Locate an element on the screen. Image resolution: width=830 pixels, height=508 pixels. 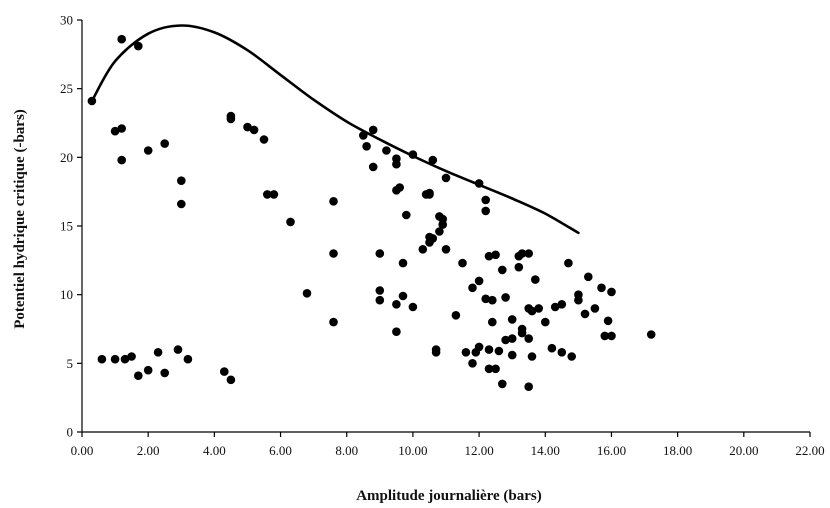
y-tick-label: 20 is located at coordinates (66, 157).